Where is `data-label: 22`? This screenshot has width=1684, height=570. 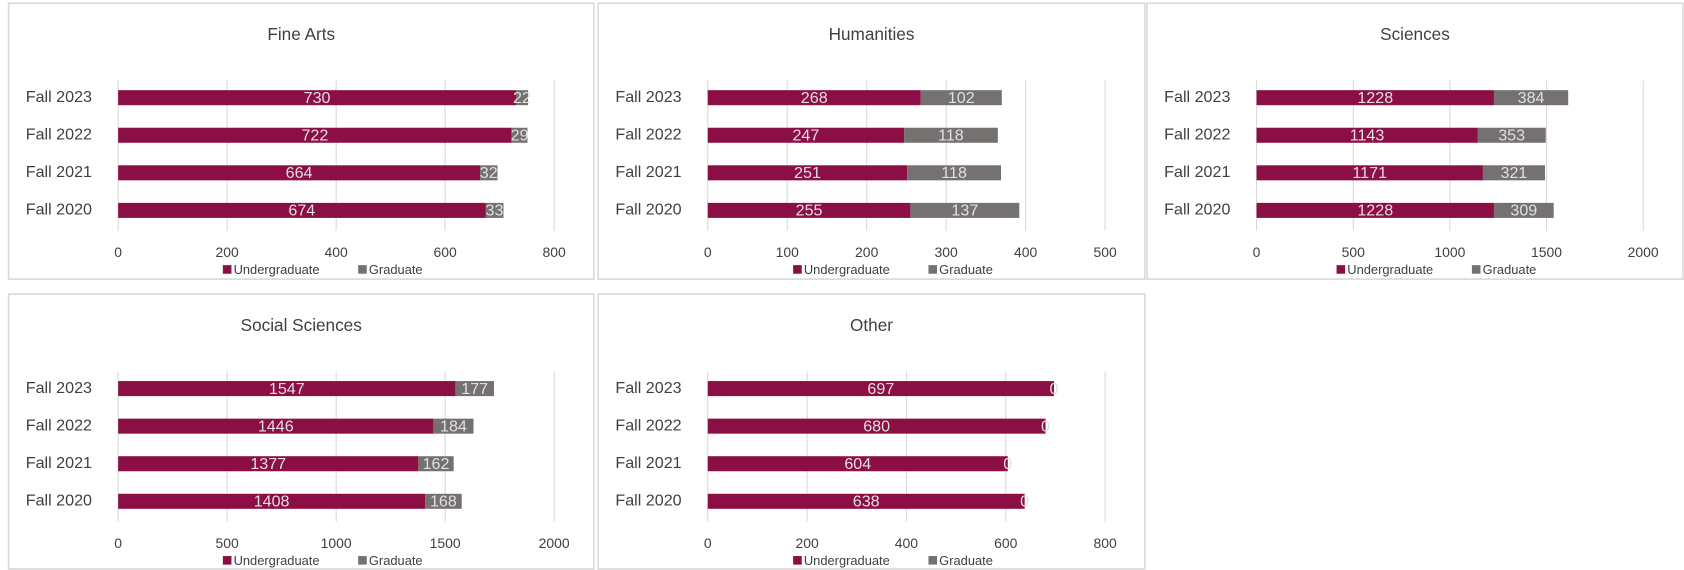 data-label: 22 is located at coordinates (522, 98).